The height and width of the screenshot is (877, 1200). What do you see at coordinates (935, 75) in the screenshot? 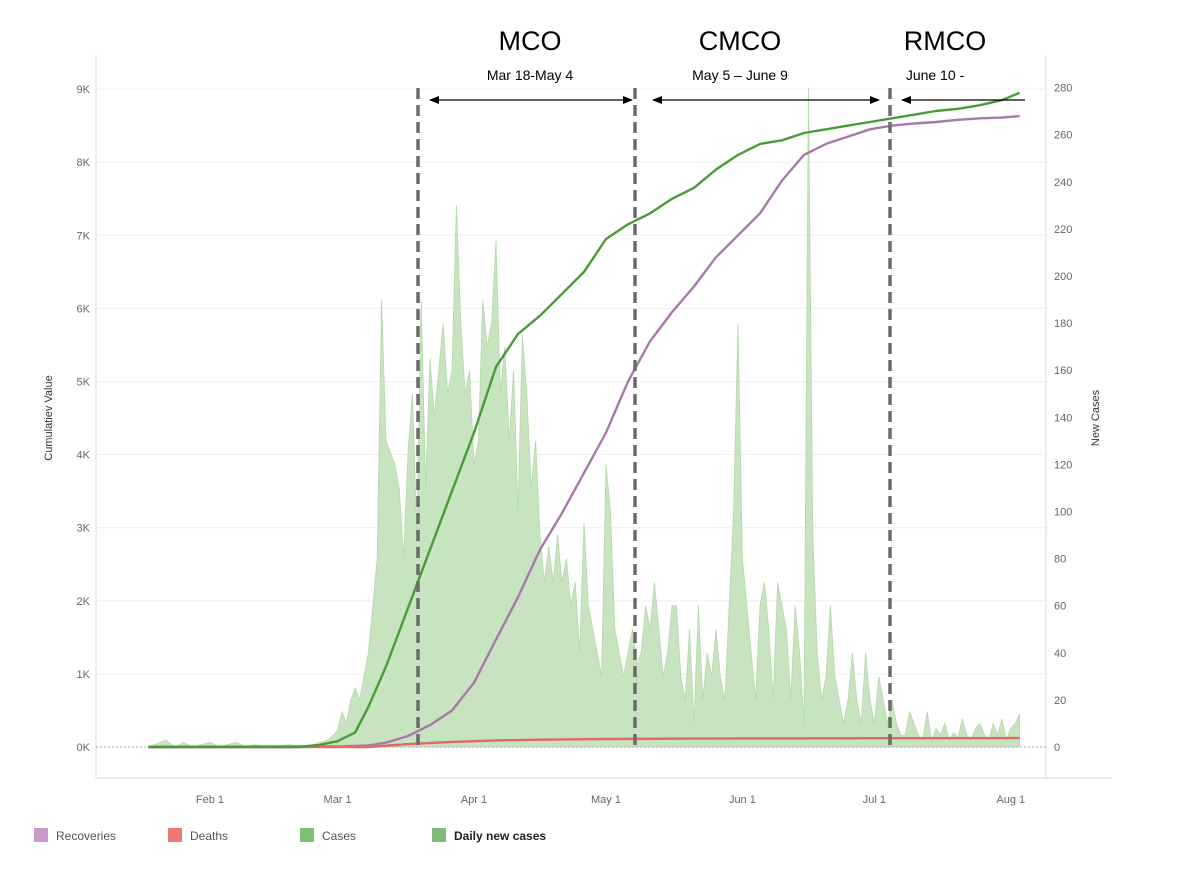
I see `phase-range-rmco: June 10 -` at bounding box center [935, 75].